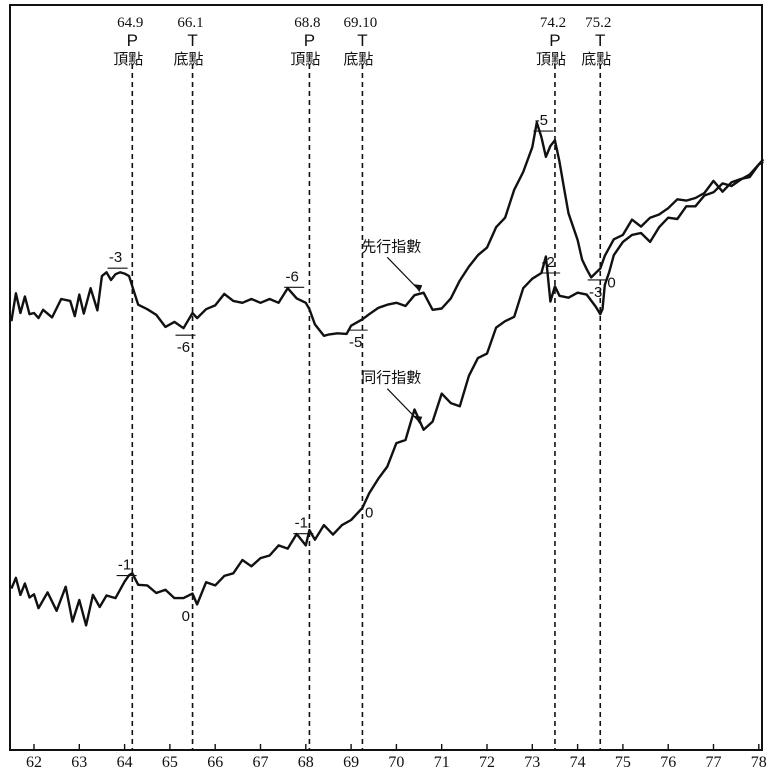 The height and width of the screenshot is (770, 771). What do you see at coordinates (361, 23) in the screenshot?
I see `ref-date-3: 69.10` at bounding box center [361, 23].